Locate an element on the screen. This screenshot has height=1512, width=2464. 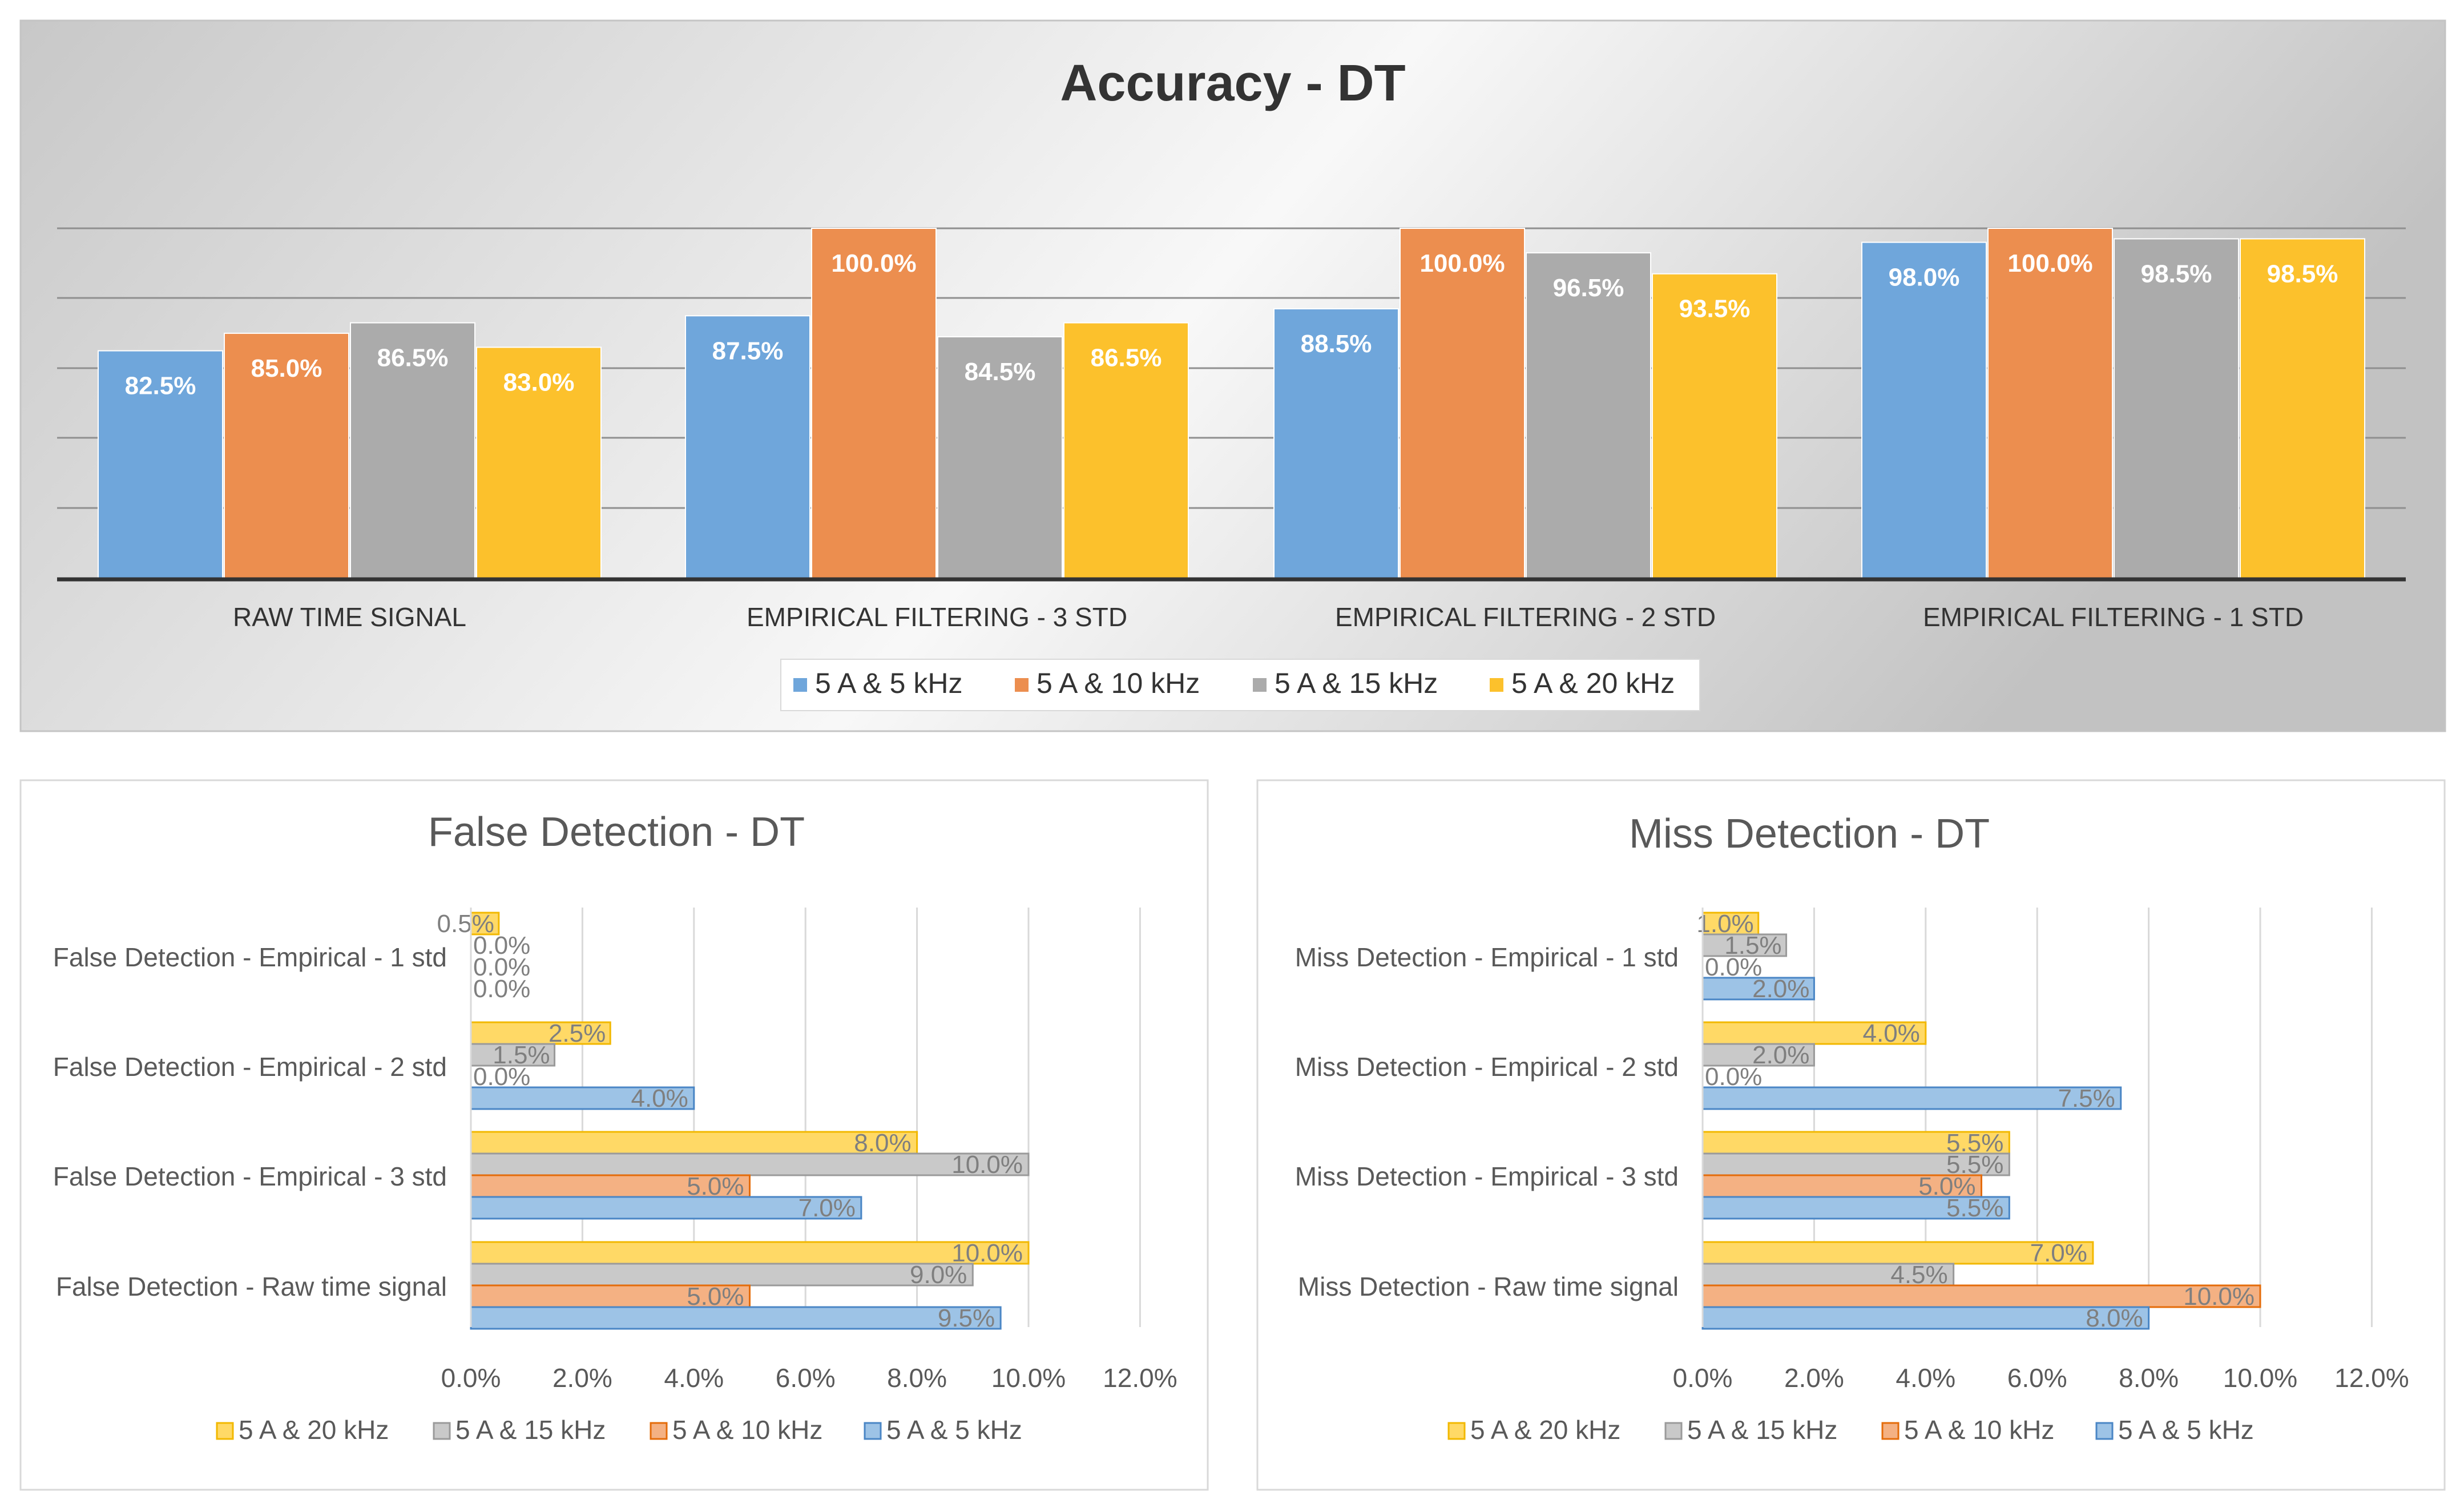
false-detection-chart-title: False Detection - DT is located at coordinates (616, 832).